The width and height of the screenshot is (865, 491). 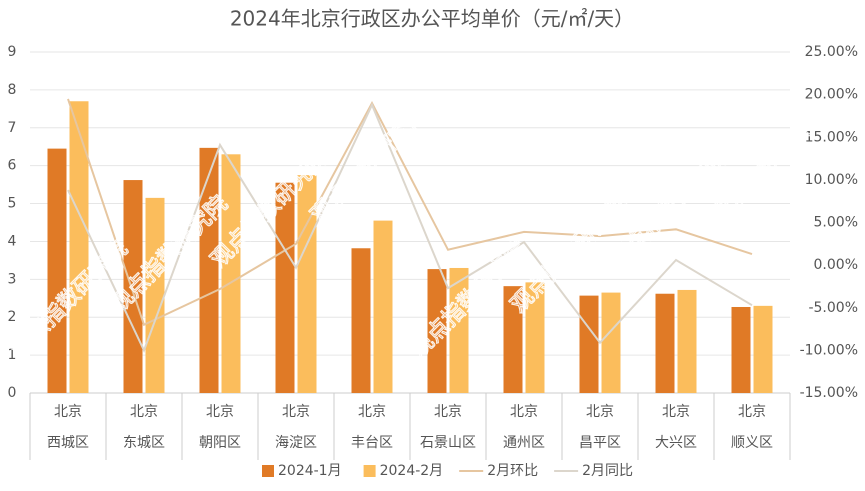 What do you see at coordinates (412, 471) in the screenshot?
I see `legend-label: 2024-2月` at bounding box center [412, 471].